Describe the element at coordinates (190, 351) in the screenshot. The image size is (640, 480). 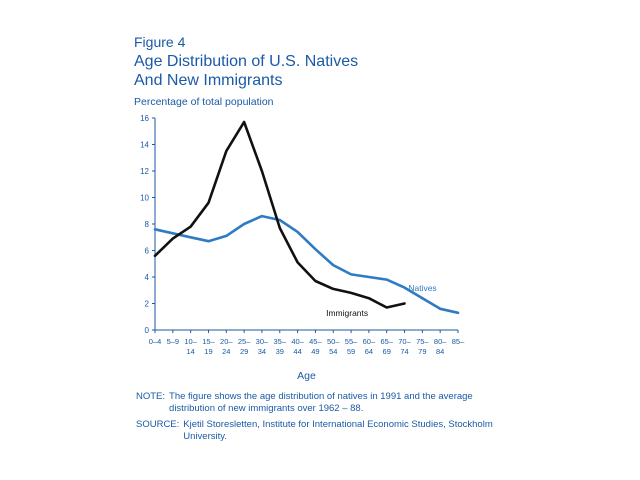
I see `x-tick-label-line-2: 14` at that location.